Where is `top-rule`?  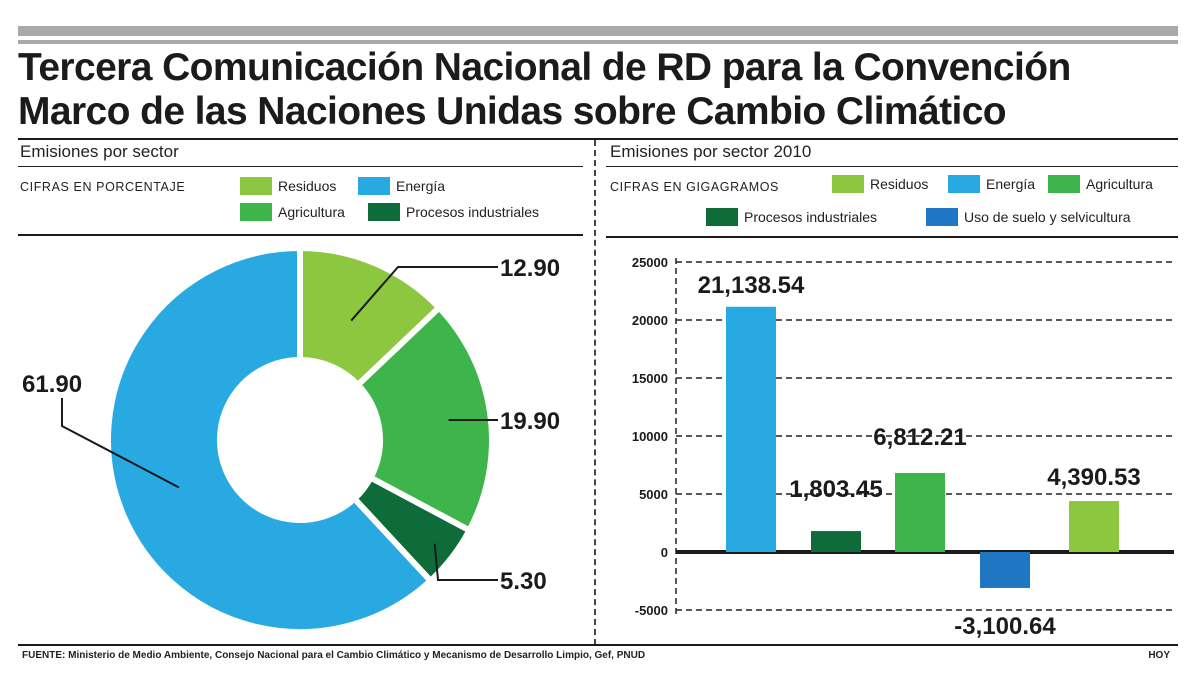 top-rule is located at coordinates (598, 31).